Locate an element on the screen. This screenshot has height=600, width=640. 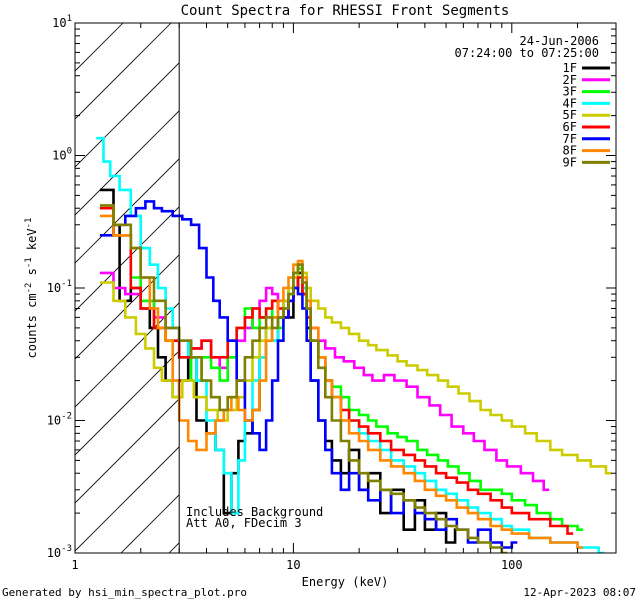
legend-label-3f: 3F is located at coordinates (570, 92).